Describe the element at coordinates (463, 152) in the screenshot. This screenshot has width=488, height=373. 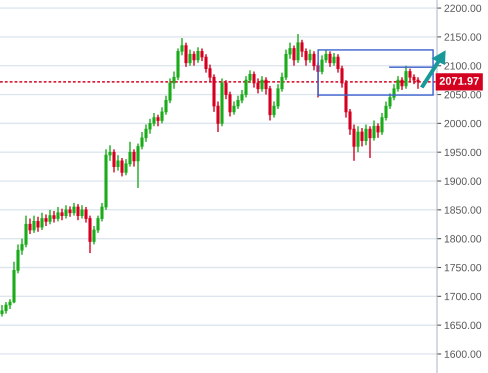
I see `y-tick-label: 1950.00` at that location.